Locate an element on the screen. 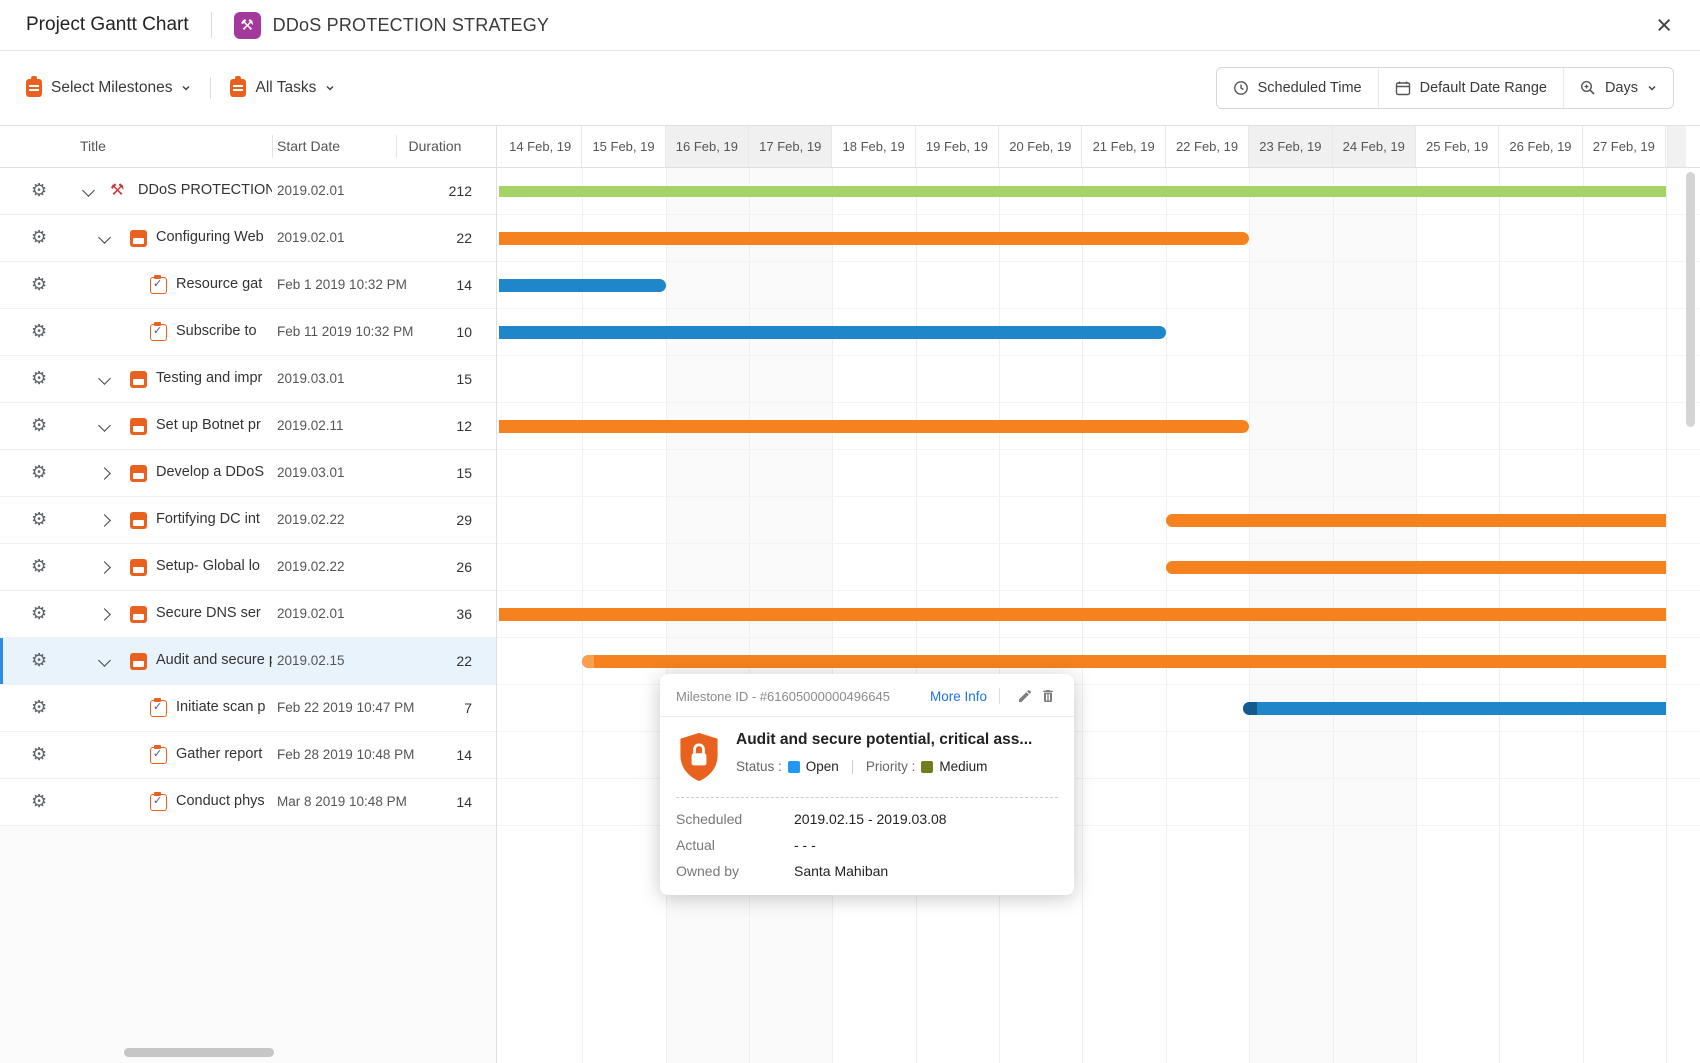  scheduled-value: 2019.02.15 - 2019.03.08 is located at coordinates (870, 819).